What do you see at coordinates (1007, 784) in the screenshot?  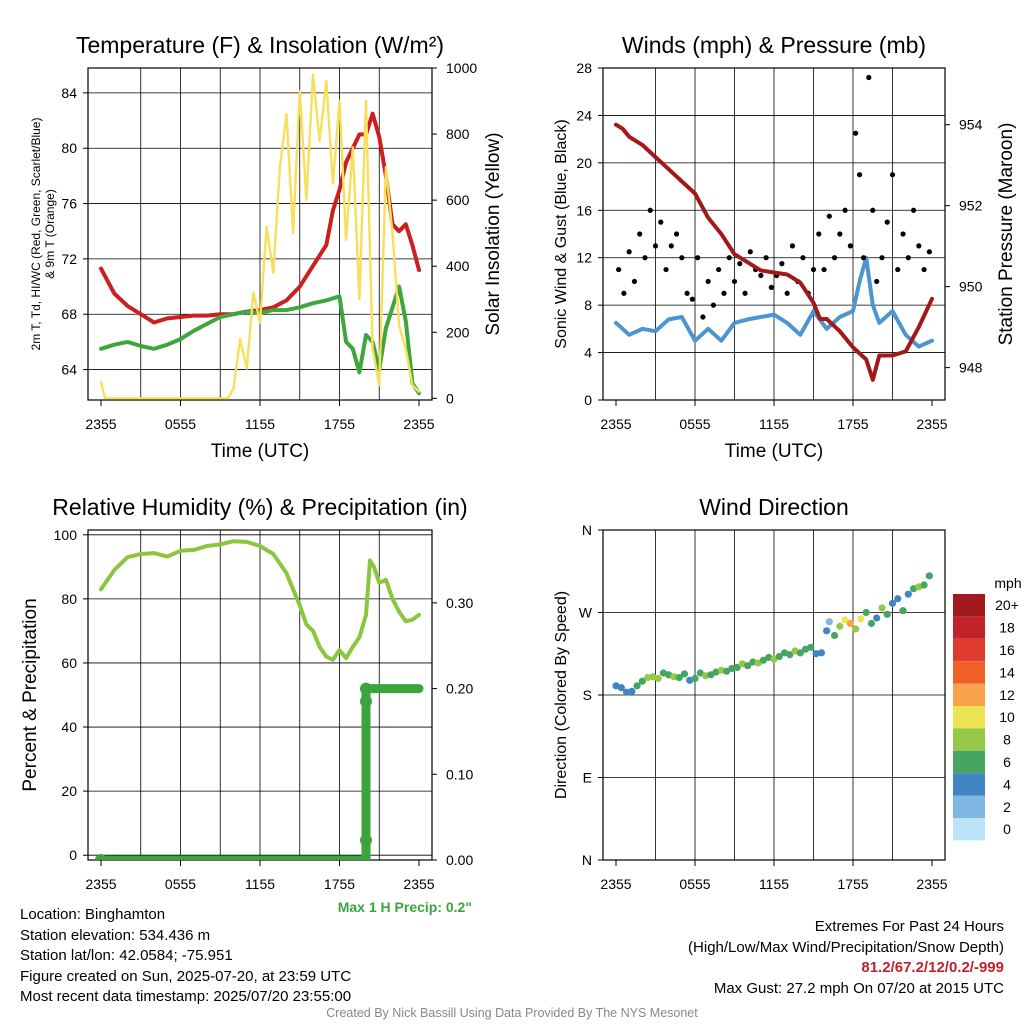 I see `colorbar-label: 4` at bounding box center [1007, 784].